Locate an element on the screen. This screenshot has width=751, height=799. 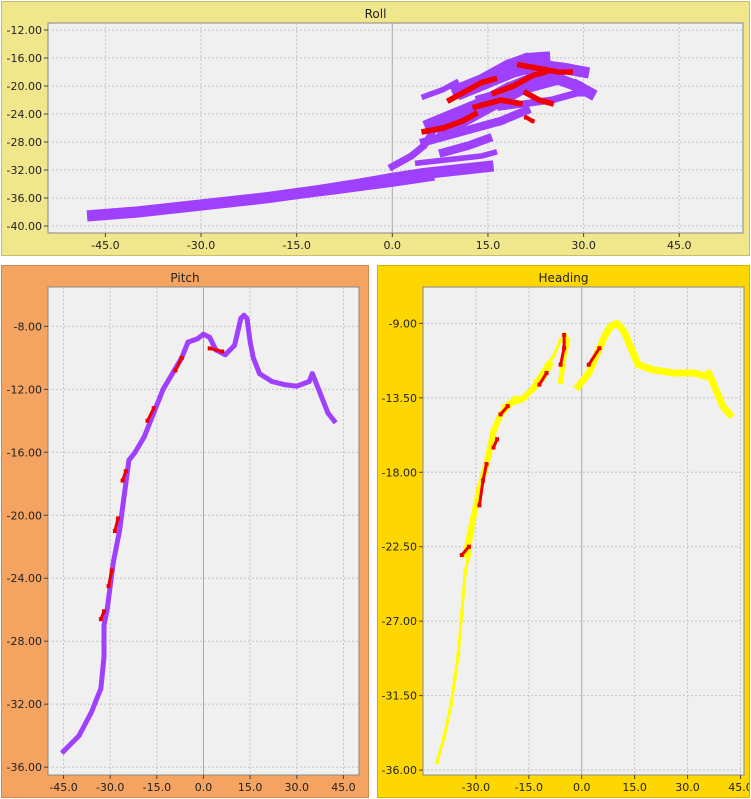
roll-x-tick-label: 0.0 is located at coordinates (393, 245).